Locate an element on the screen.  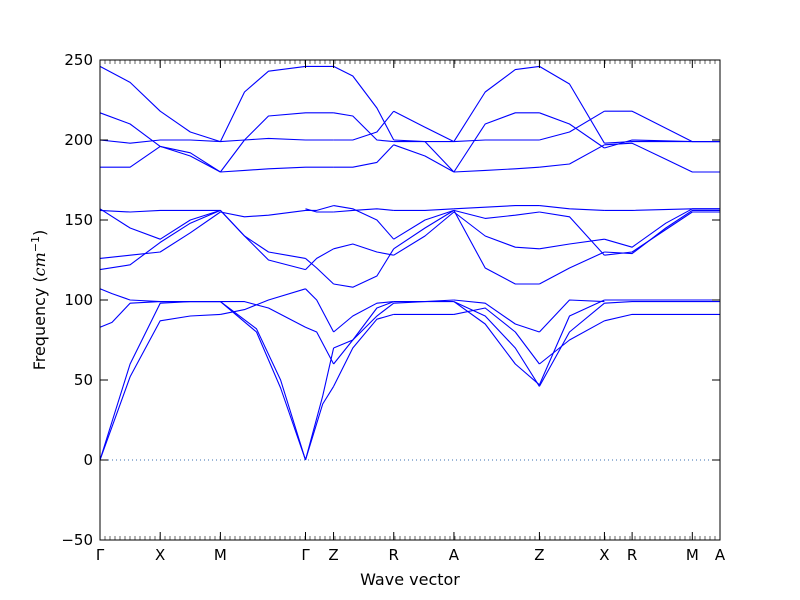
y-tick-label: −50 is located at coordinates (77, 540).